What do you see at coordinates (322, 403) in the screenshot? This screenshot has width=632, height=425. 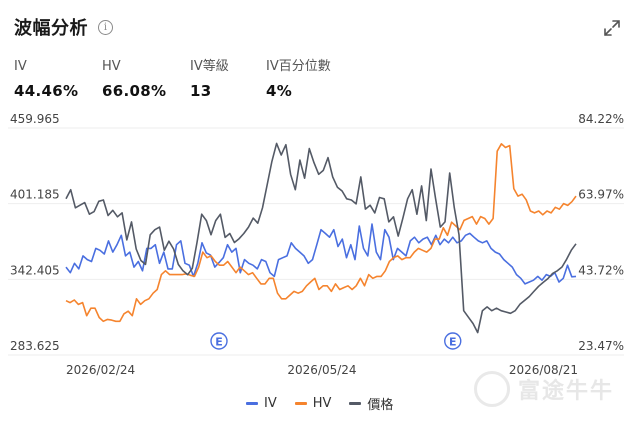 I see `legend-label-hv: HV` at bounding box center [322, 403].